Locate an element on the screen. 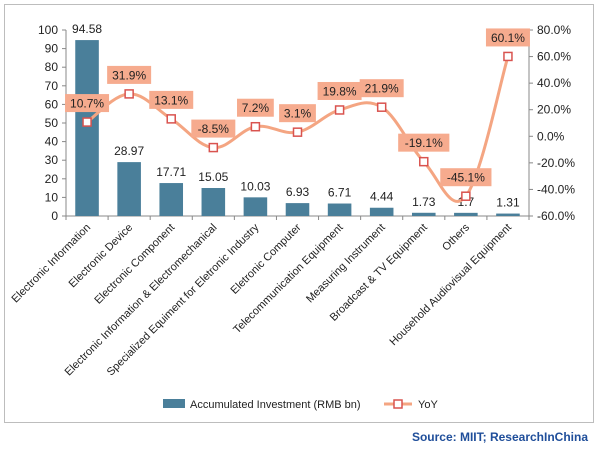 The image size is (600, 450). source-note: Source: MIIT; ResearchInChina is located at coordinates (499, 437).